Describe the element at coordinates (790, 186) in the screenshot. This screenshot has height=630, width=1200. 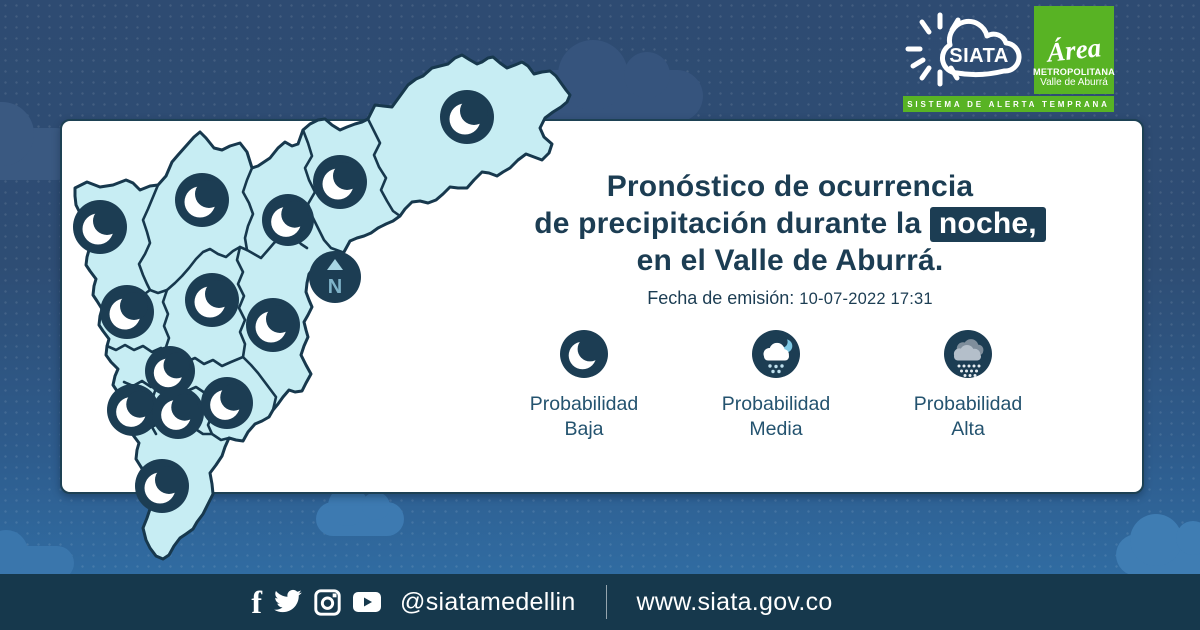
I see `title-line-1: Pronóstico de ocurrencia` at that location.